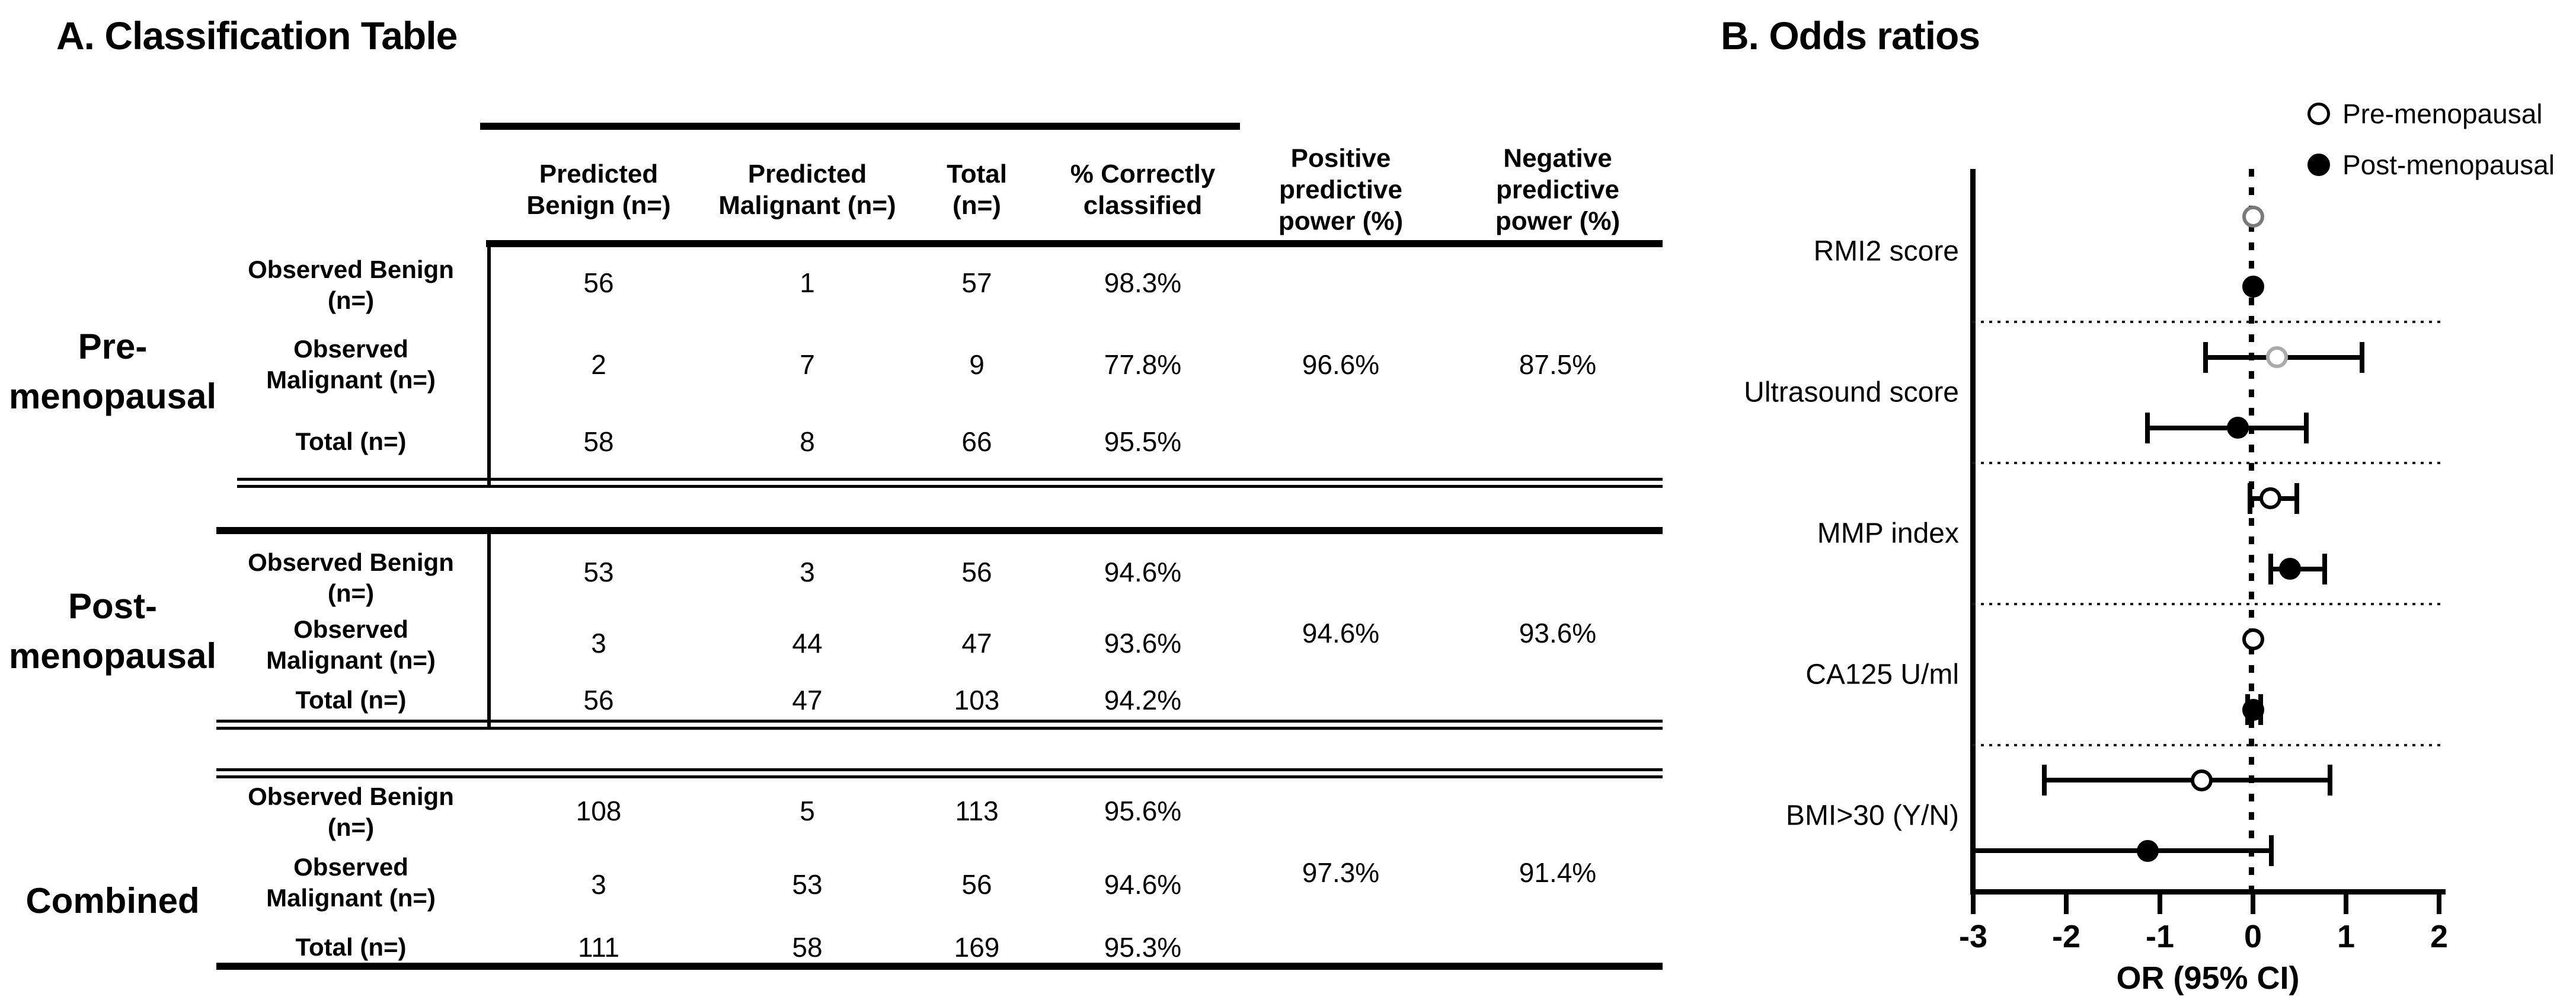 This screenshot has height=1003, width=2576. What do you see at coordinates (807, 189) in the screenshot?
I see `column-header-predicted-malignant: Predicted Malignant (n=)` at bounding box center [807, 189].